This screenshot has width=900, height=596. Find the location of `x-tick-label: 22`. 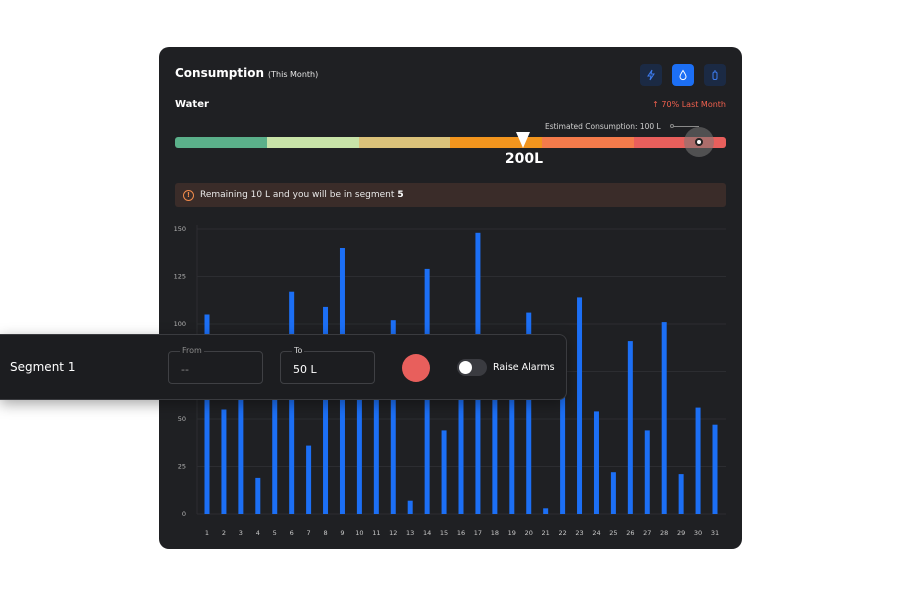

x-tick-label: 22 is located at coordinates (562, 533).